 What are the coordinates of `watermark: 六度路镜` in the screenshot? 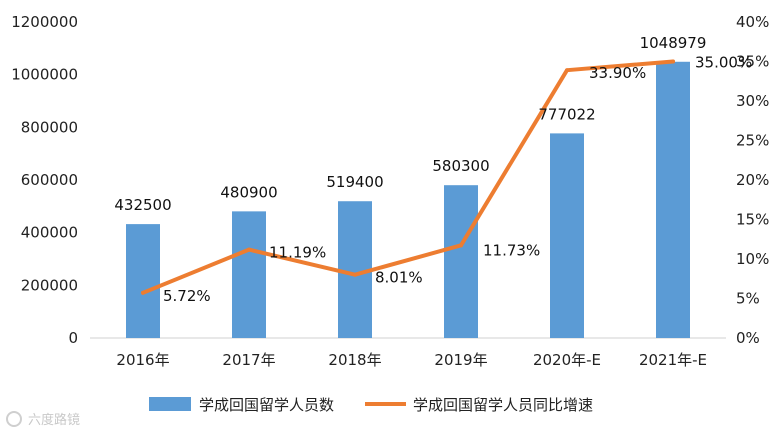 It's located at (43, 419).